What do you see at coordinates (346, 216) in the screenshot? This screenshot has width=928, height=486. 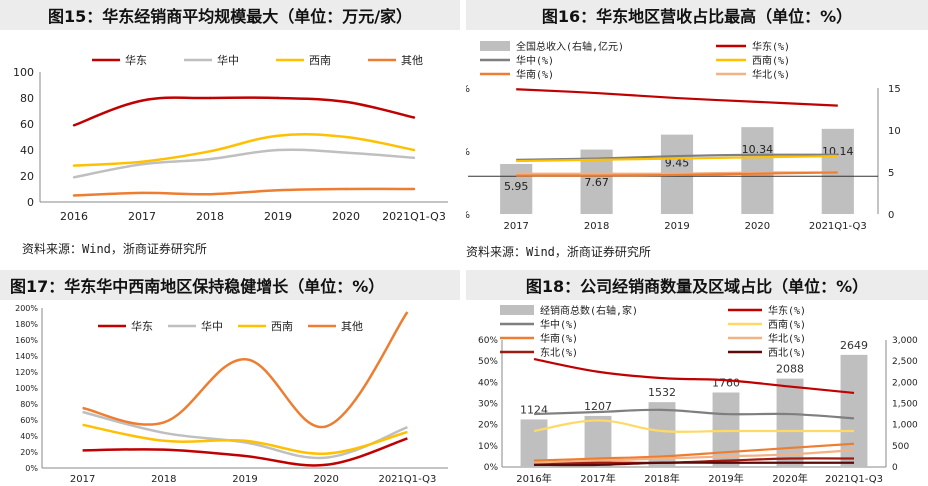 I see `fig15-x-tick-label: 2020` at bounding box center [346, 216].